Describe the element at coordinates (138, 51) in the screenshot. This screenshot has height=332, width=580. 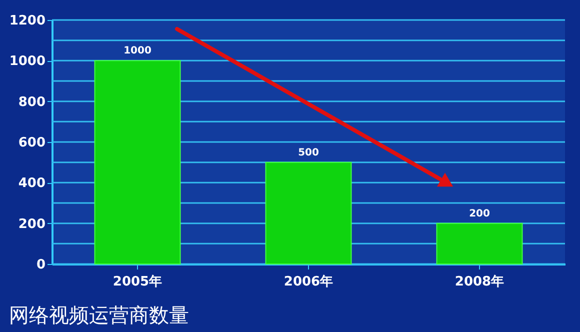
I see `data-label: 1000` at that location.